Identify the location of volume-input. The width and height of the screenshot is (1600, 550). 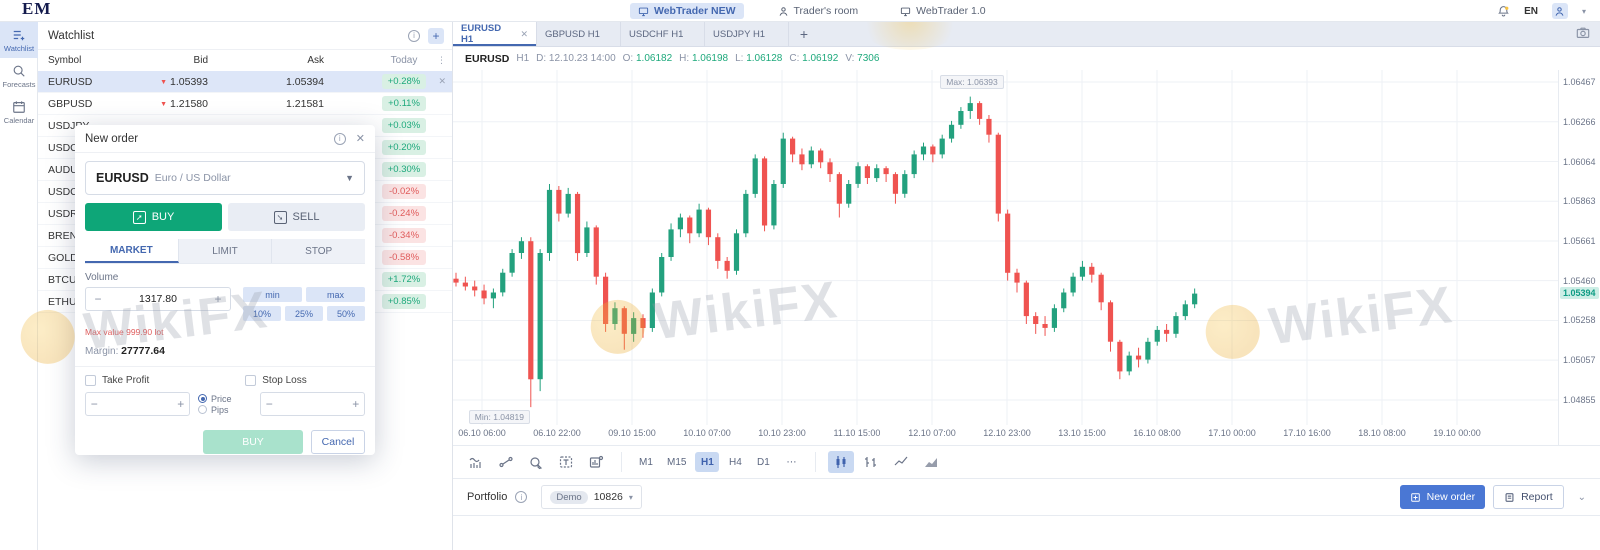
(158, 299).